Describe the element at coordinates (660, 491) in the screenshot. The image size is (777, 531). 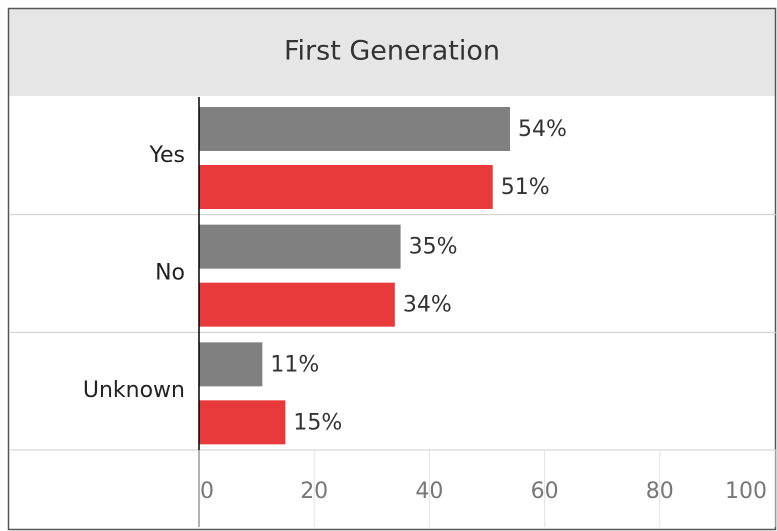
I see `x-tick-label: 80` at that location.